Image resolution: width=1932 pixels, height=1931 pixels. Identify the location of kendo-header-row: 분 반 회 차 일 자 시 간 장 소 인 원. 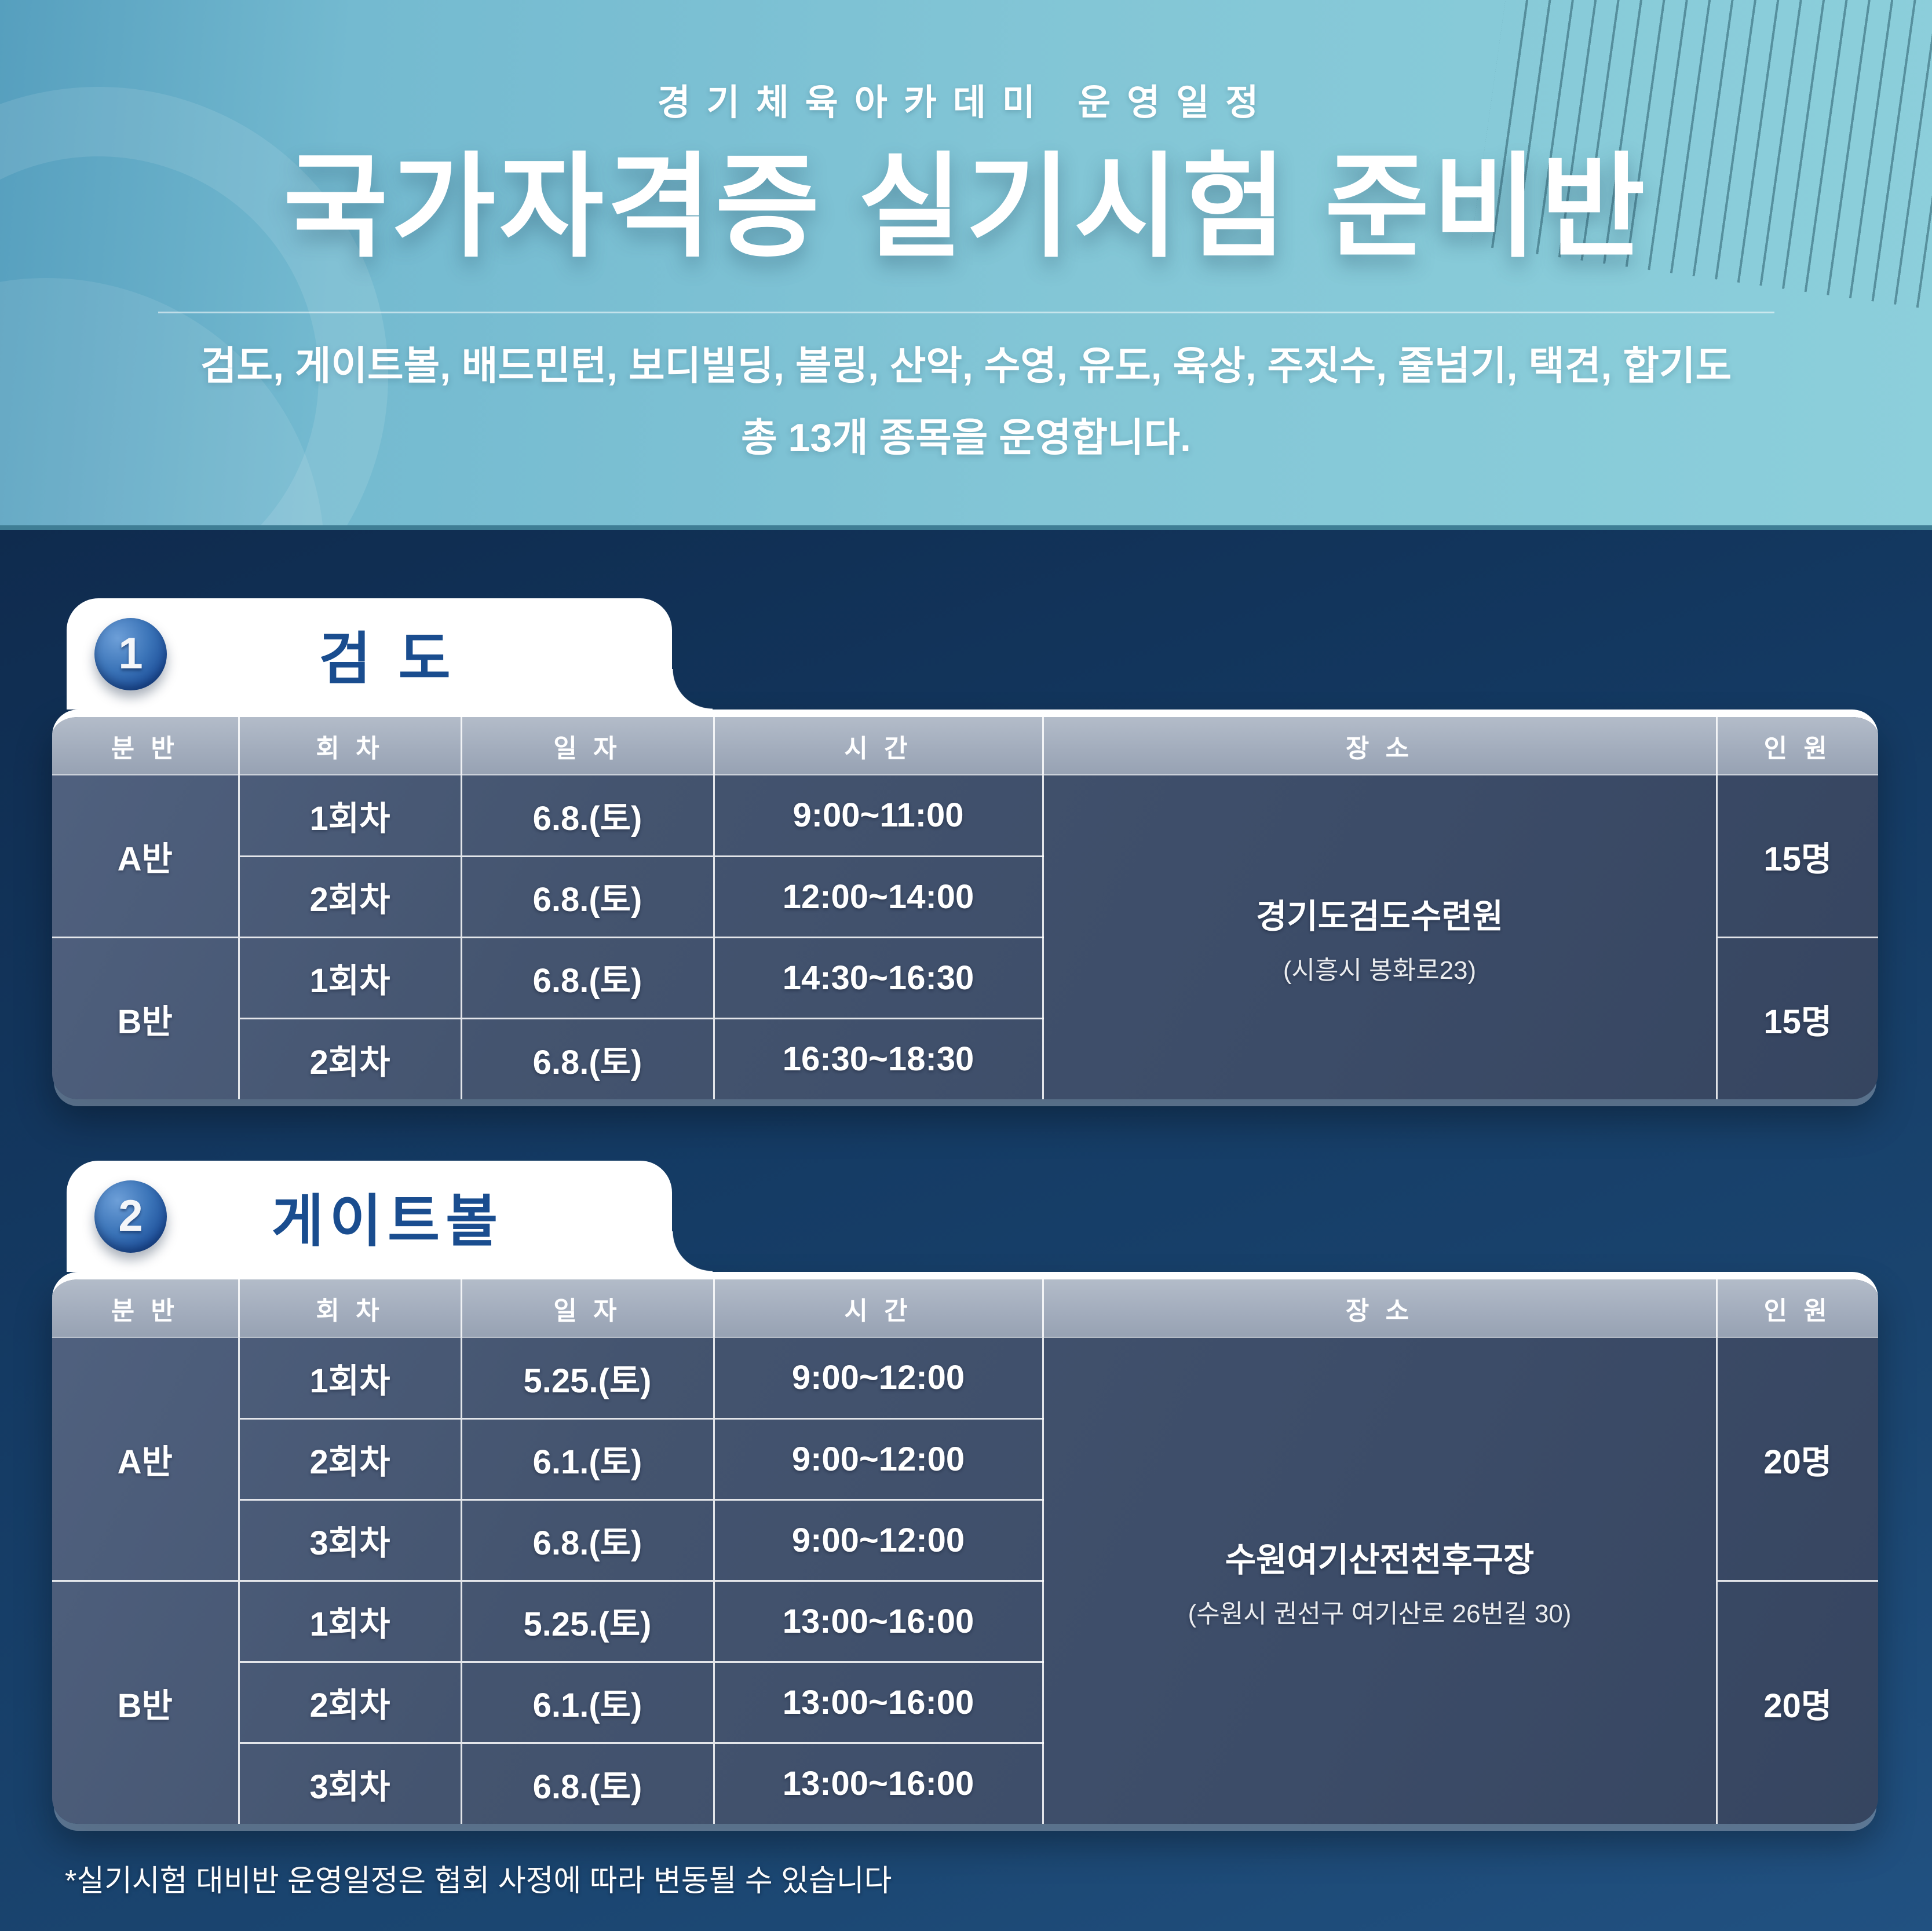
(965, 746).